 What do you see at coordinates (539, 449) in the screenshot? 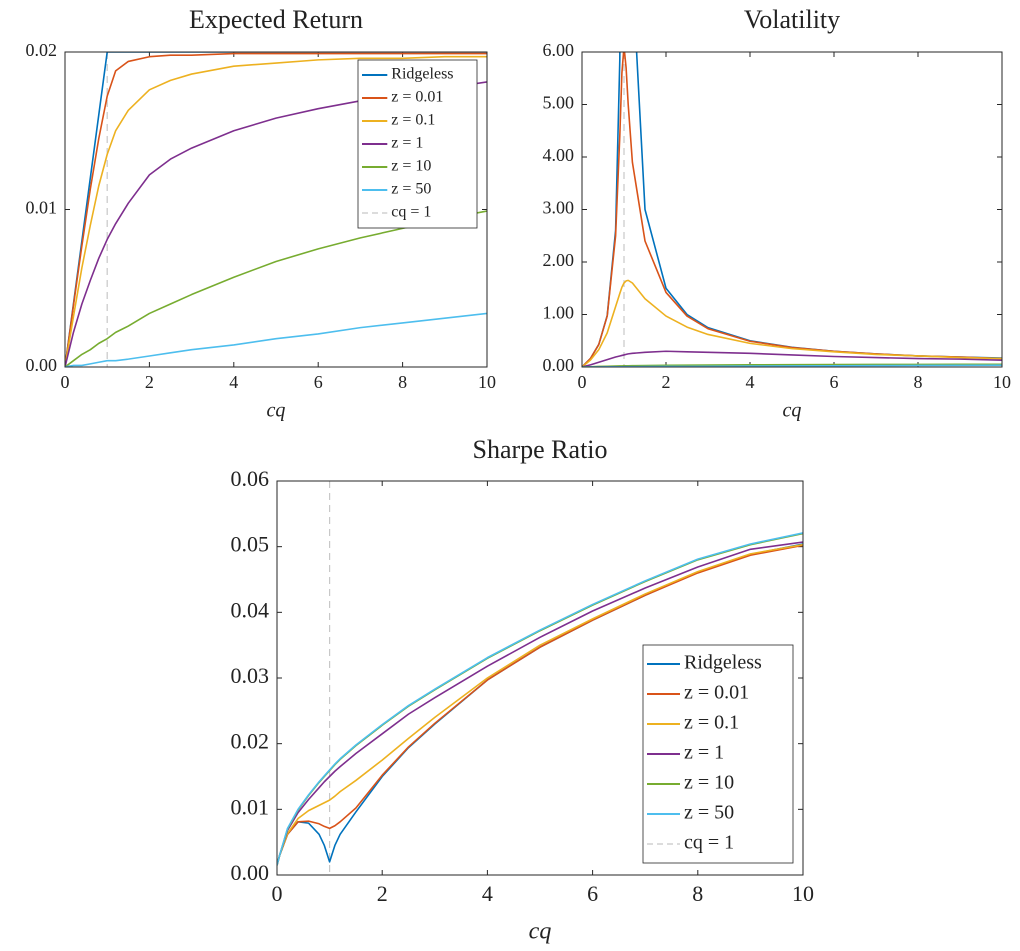
I see `chart-title: Sharpe Ratio` at bounding box center [539, 449].